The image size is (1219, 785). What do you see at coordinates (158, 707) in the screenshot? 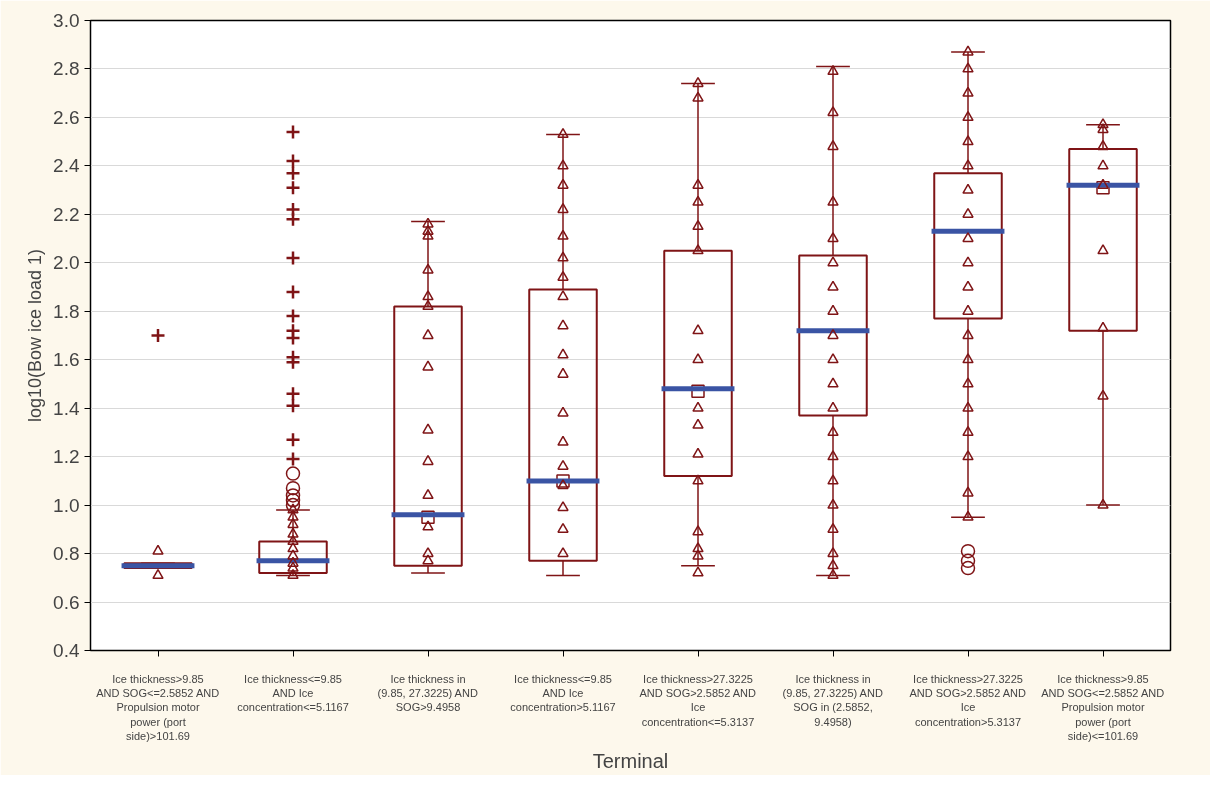
I see `x-tick-label: Ice thickness>9.85 AND SOG<=2.5852 AND Propulsion motor power (port side)>101.69` at bounding box center [158, 707].